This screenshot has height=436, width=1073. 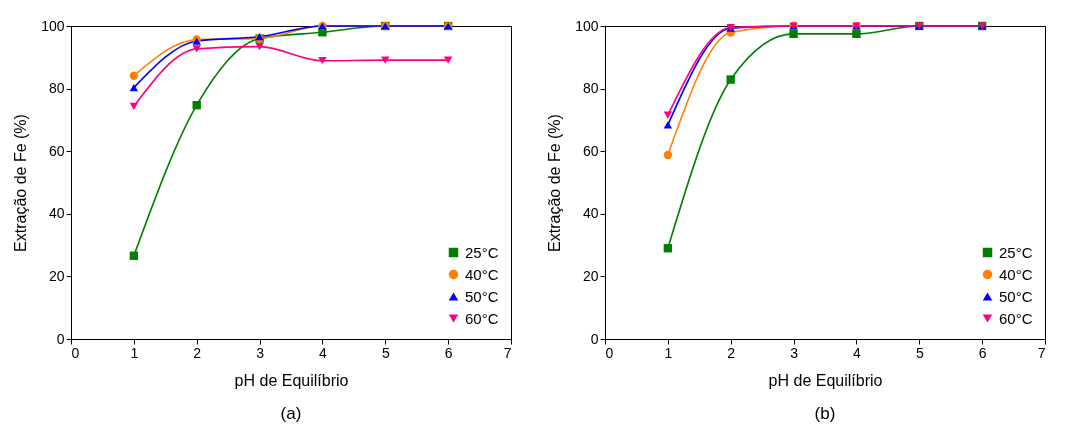 I want to click on text: (a), so click(x=291, y=413).